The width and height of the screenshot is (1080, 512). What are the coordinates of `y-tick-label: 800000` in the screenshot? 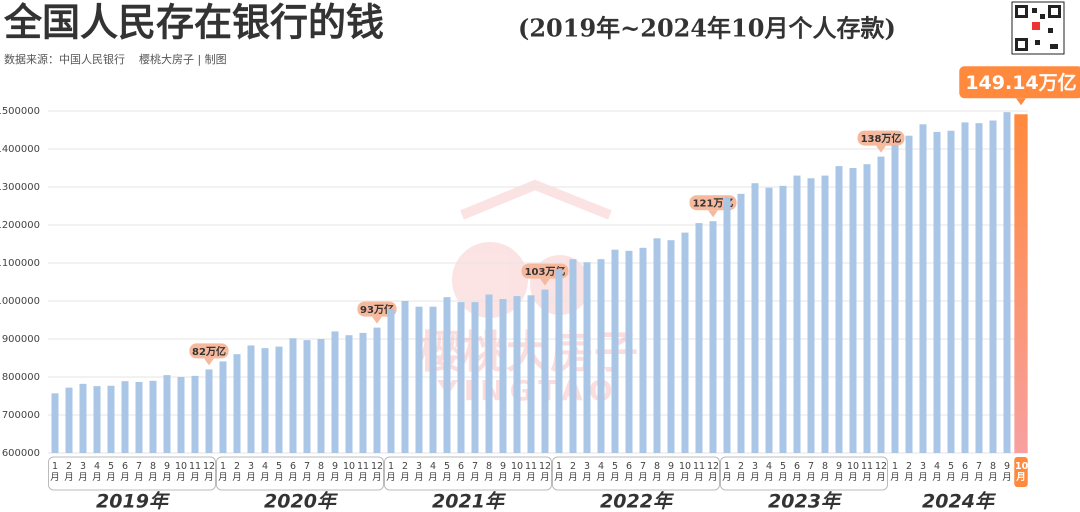 It's located at (21, 377).